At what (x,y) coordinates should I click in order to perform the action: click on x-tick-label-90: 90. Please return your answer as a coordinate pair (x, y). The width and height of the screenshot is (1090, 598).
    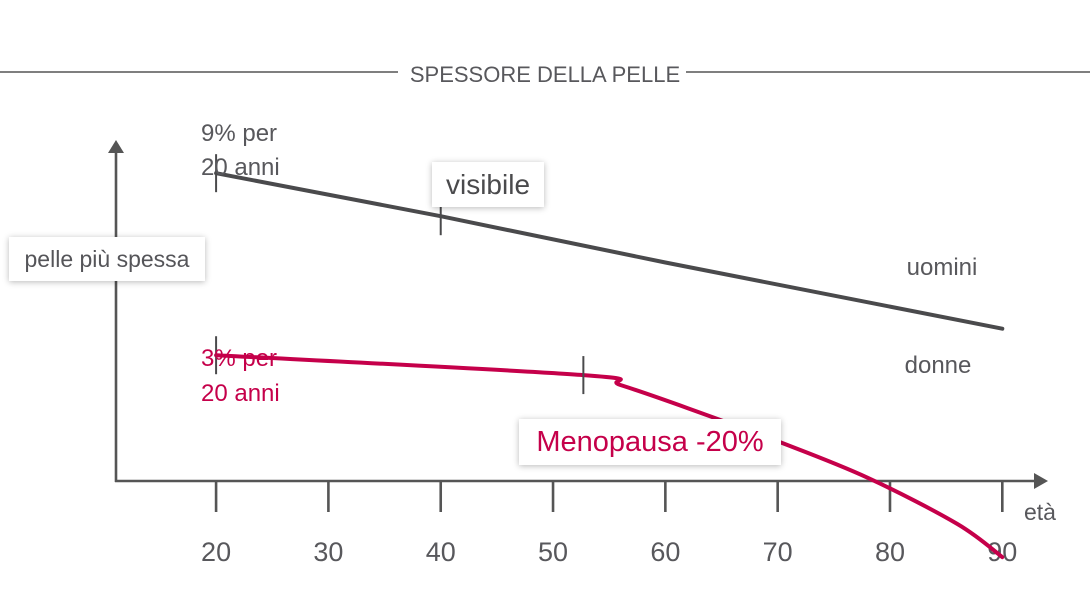
    Looking at the image, I should click on (1002, 552).